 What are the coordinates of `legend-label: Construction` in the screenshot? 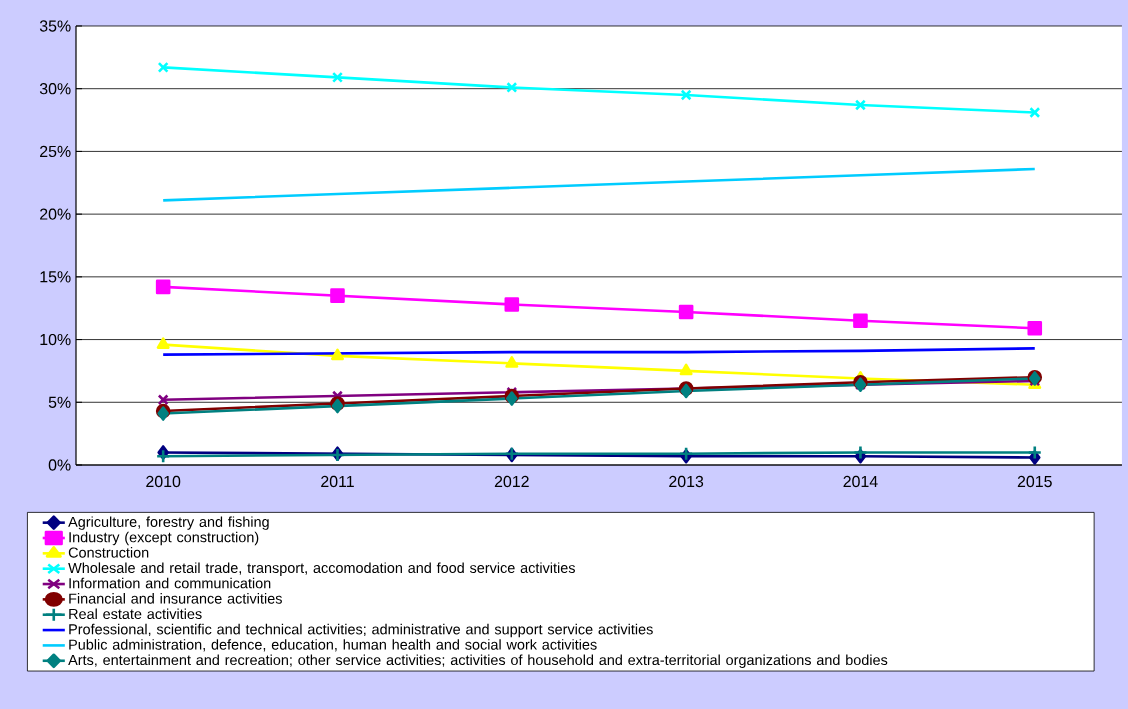 It's located at (108, 552).